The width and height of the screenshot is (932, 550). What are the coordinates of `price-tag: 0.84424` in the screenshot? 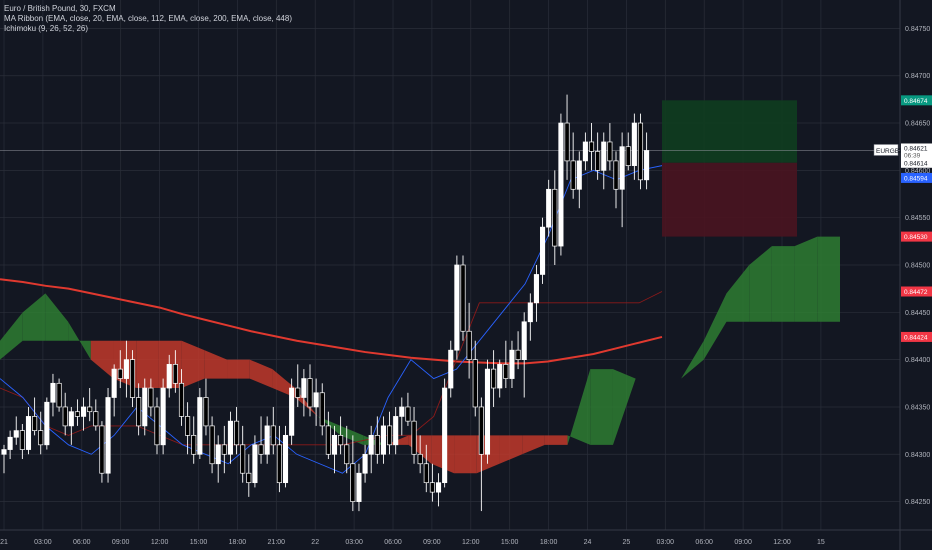 It's located at (916, 336).